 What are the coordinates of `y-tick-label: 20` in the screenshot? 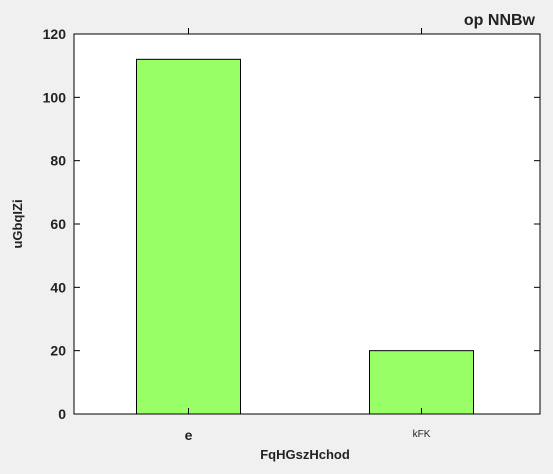 It's located at (58, 351).